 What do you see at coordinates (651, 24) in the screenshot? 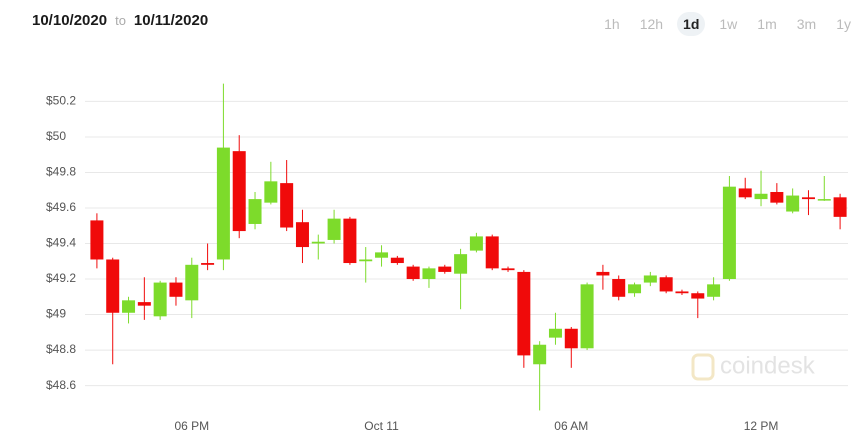
I see `range-button: 12h` at bounding box center [651, 24].